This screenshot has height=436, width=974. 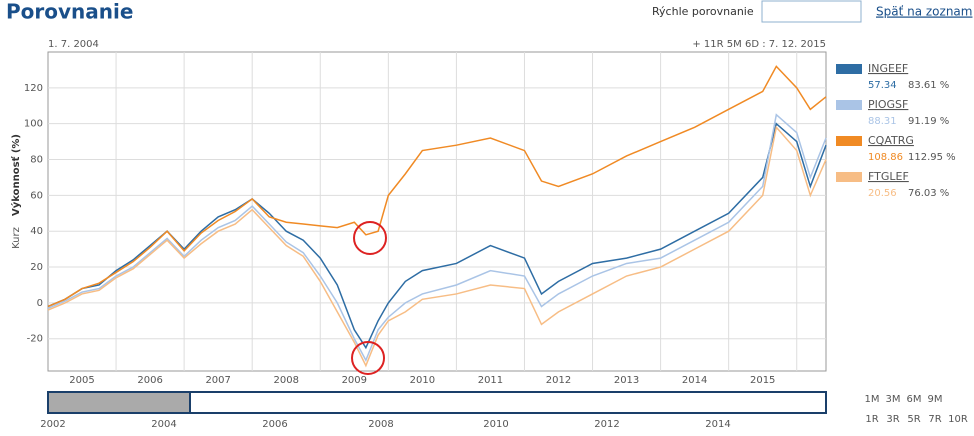 What do you see at coordinates (286, 380) in the screenshot?
I see `x-tick-label: 2008` at bounding box center [286, 380].